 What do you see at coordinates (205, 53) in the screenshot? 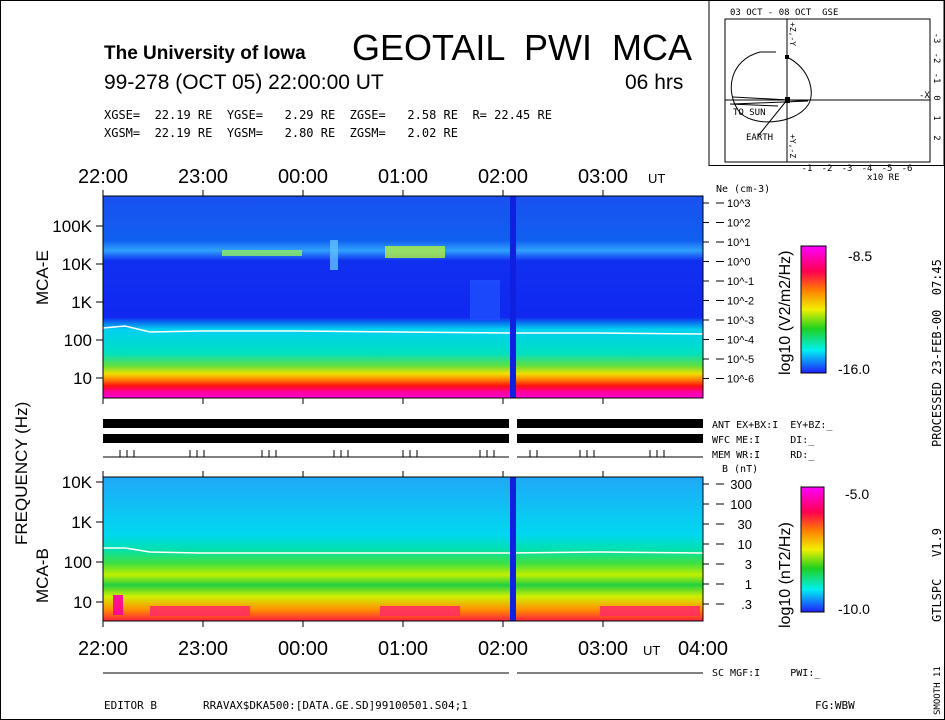
I see `institution: The University of Iowa` at bounding box center [205, 53].